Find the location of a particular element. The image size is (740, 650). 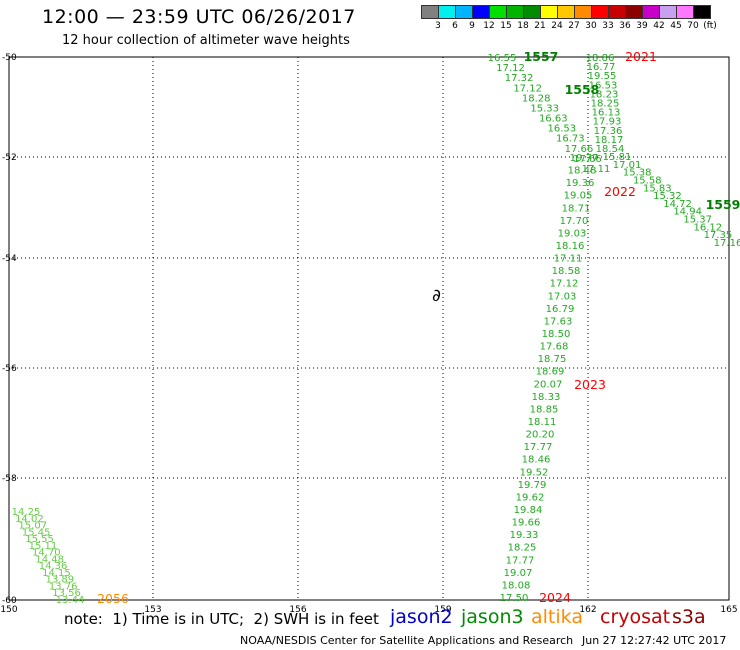

wave-height-value: 13.89 is located at coordinates (60, 580).